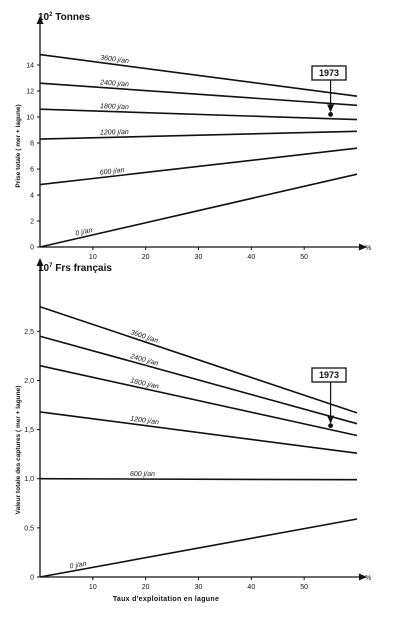  I want to click on y-tick-label: 1,5, so click(29, 430).